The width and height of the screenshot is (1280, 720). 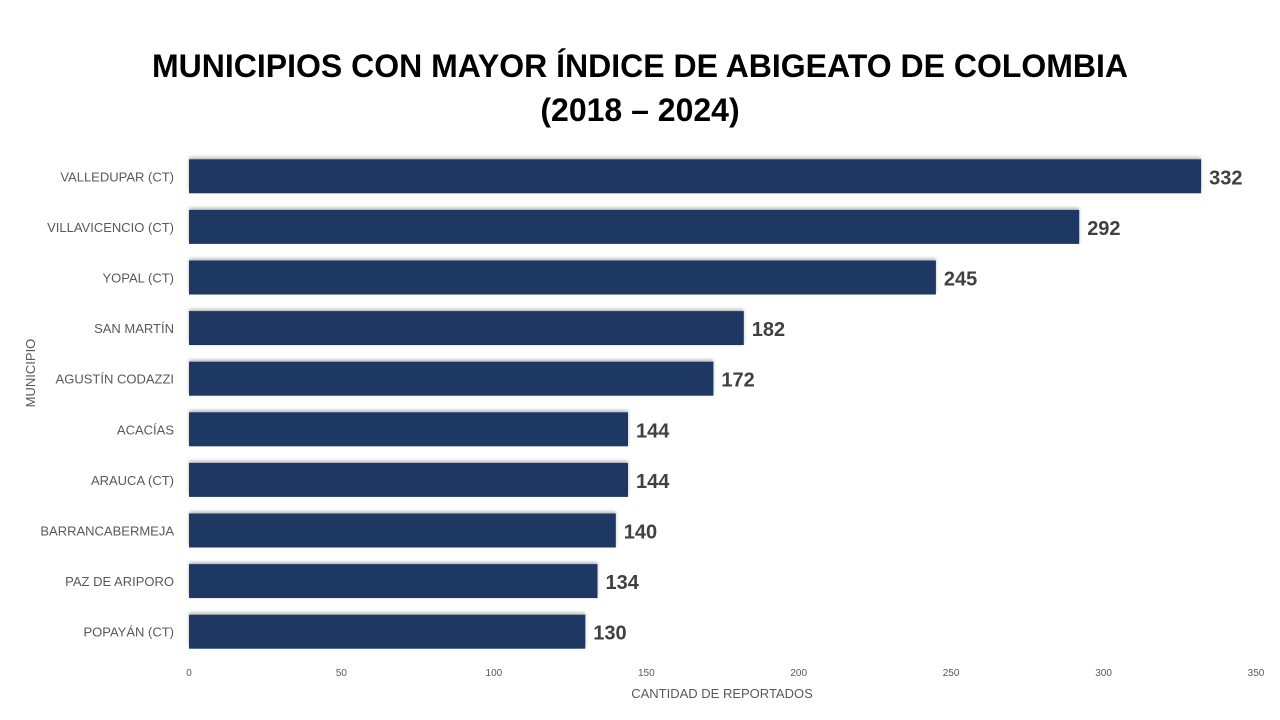 I want to click on y-axis-title: MUNICIPIO, so click(x=30, y=373).